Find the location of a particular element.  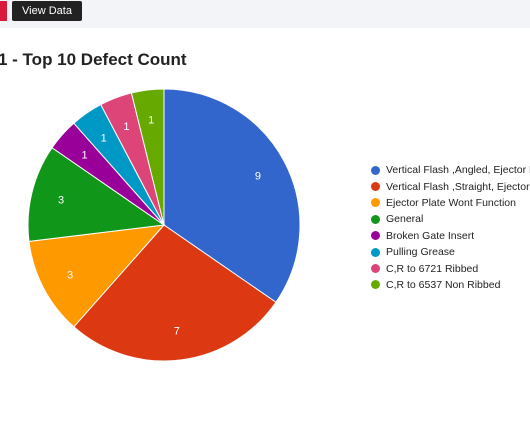

menu-tab is located at coordinates (3, 11).